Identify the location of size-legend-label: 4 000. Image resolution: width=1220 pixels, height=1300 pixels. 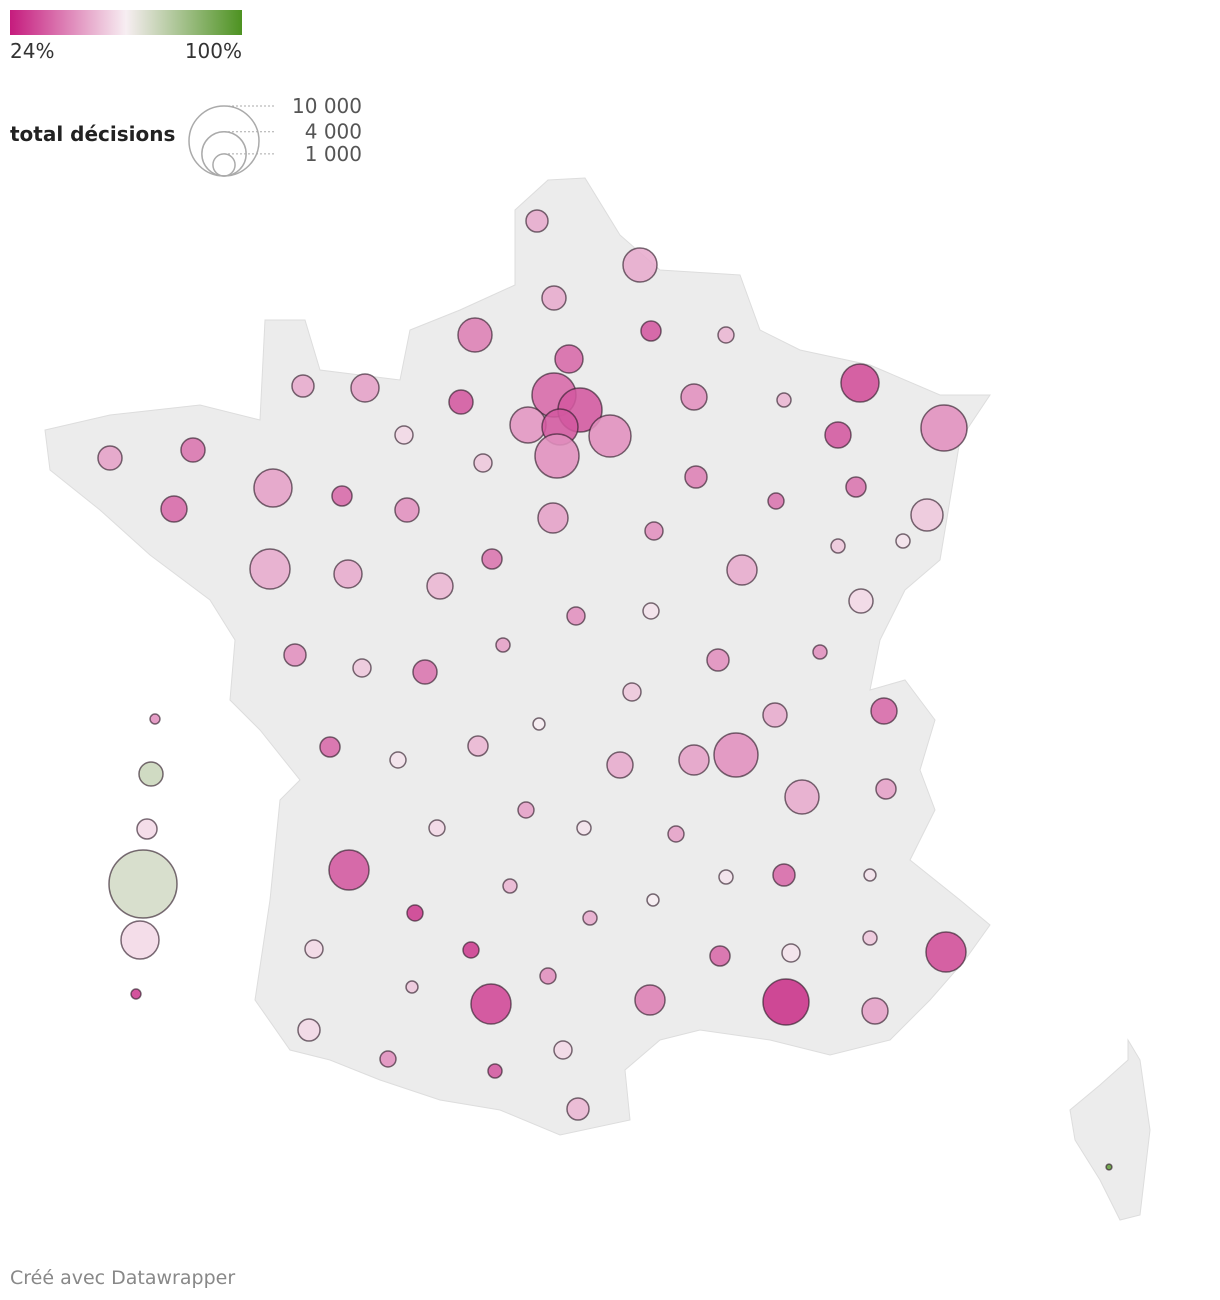
(333, 132).